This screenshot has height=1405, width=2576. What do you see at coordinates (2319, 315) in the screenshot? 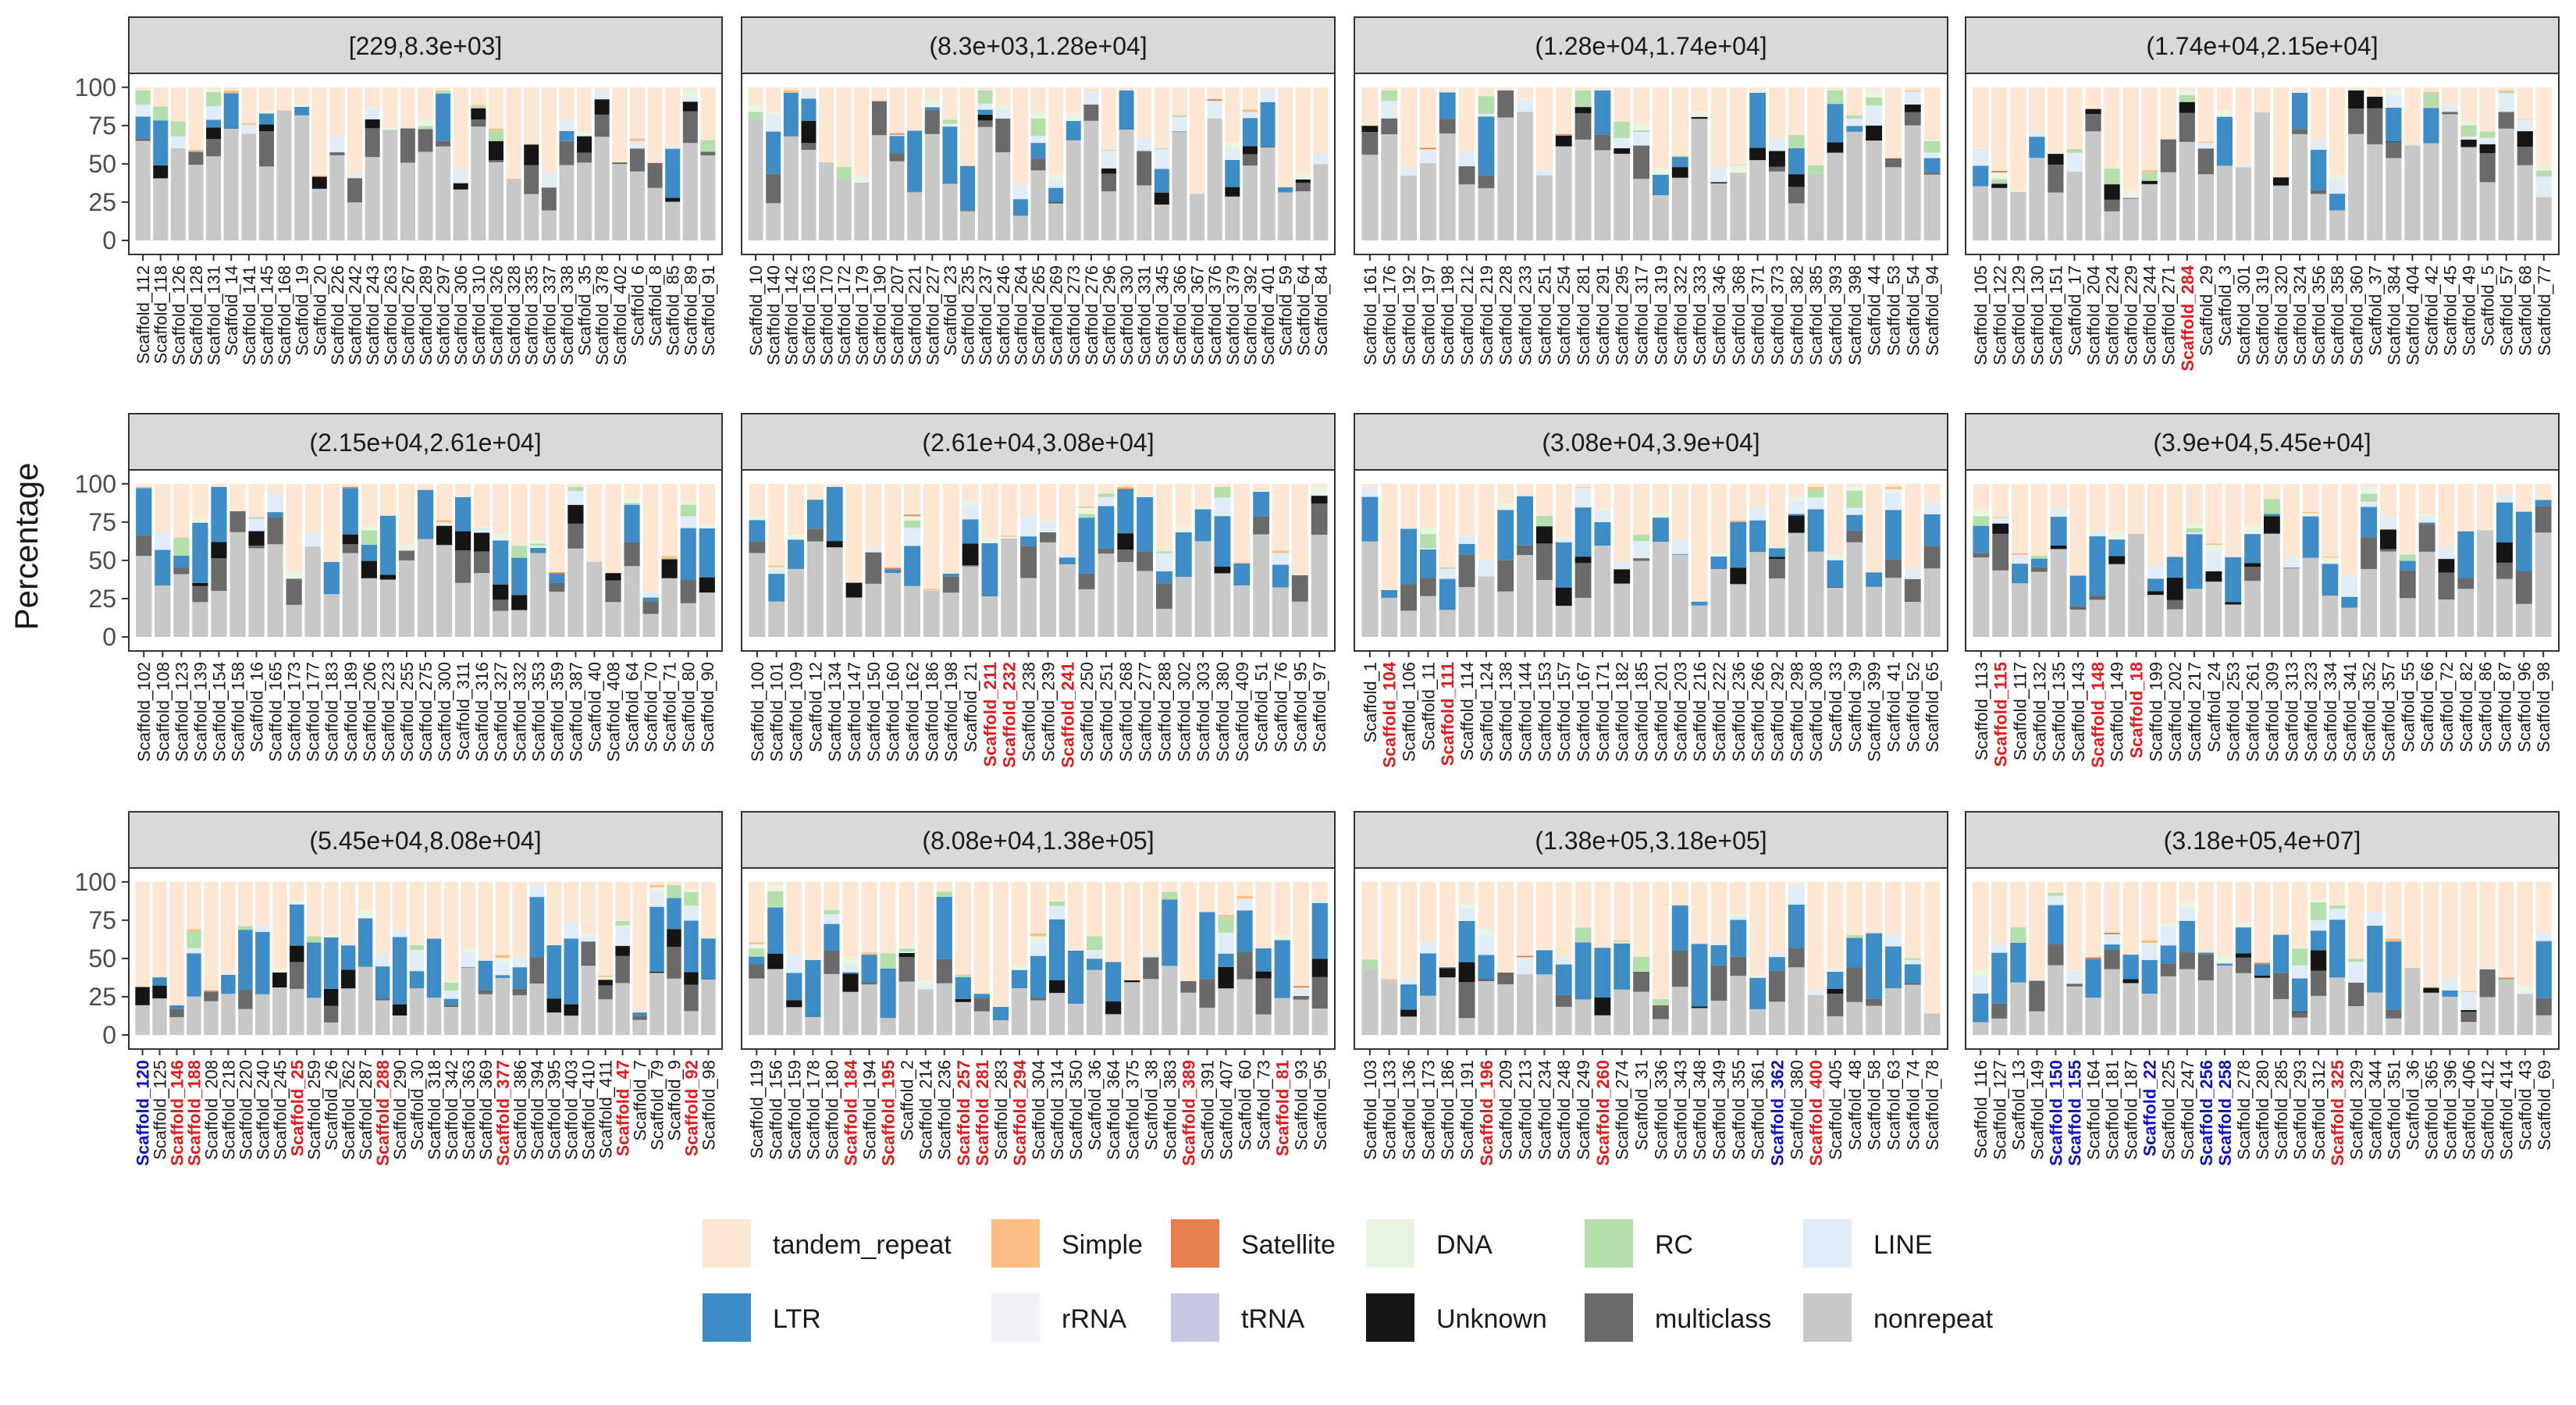
I see `x-tick-label: Scaffold_356` at bounding box center [2319, 315].